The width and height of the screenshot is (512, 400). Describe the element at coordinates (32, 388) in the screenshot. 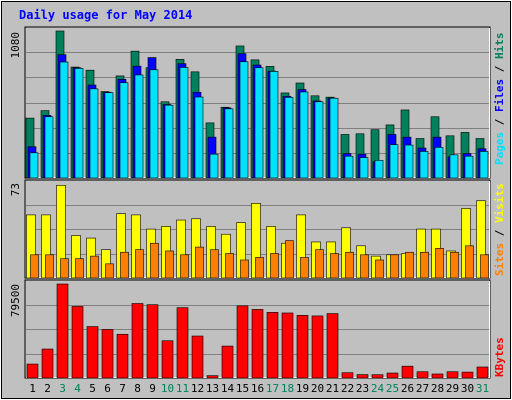

I see `day-label: 1` at that location.